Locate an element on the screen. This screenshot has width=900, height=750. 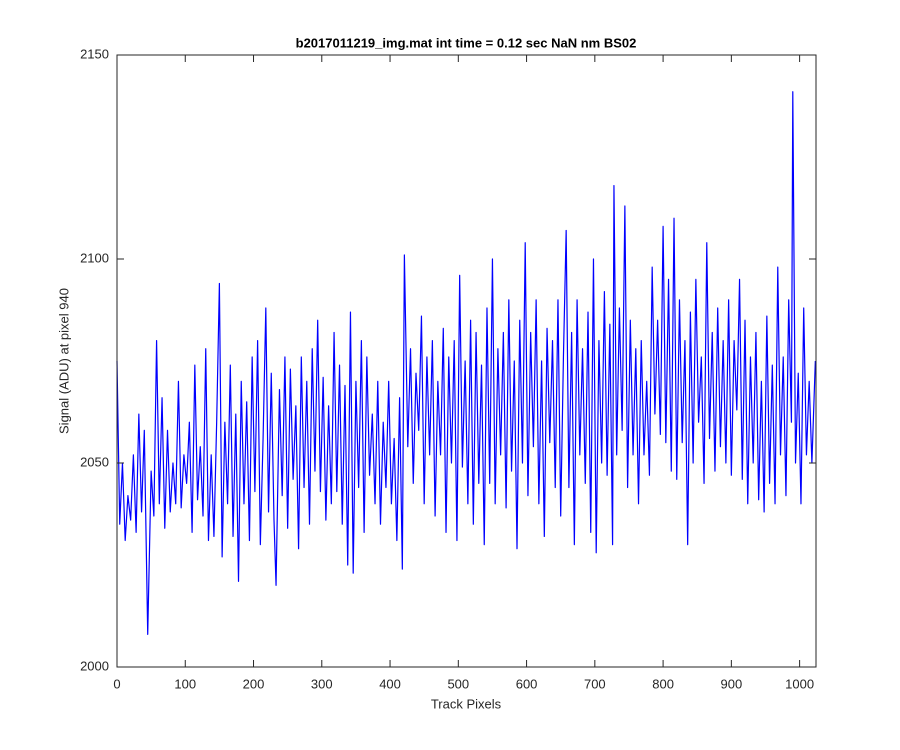
y-tick-label: 2100 is located at coordinates (94, 257).